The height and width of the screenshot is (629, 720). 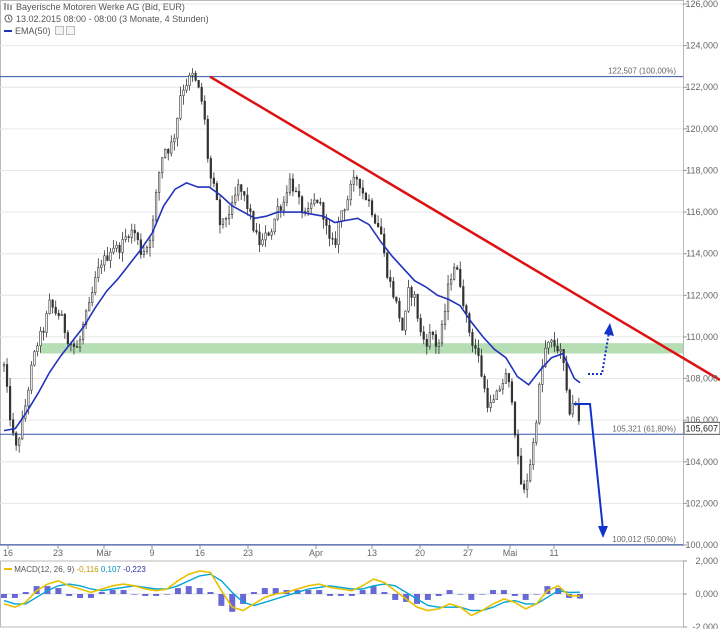 I want to click on ema-swatch, so click(x=8, y=31).